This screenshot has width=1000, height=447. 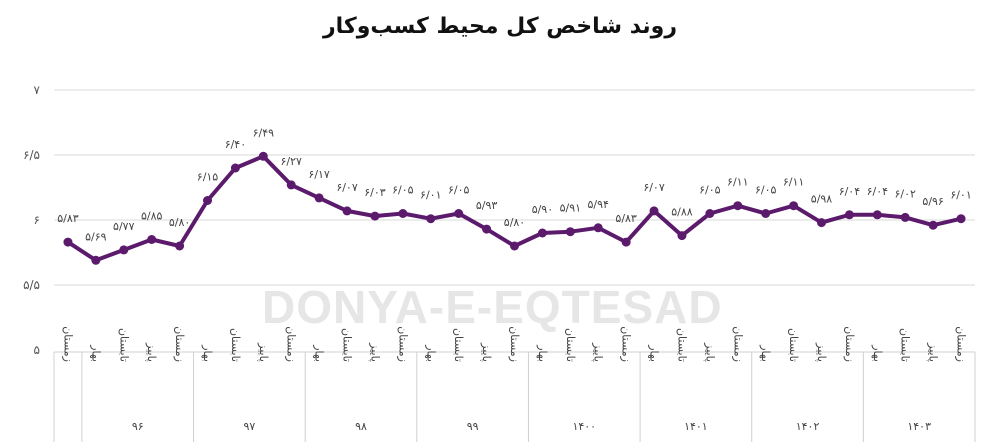 What do you see at coordinates (822, 199) in the screenshot?
I see `data-label: ۵/۹۸` at bounding box center [822, 199].